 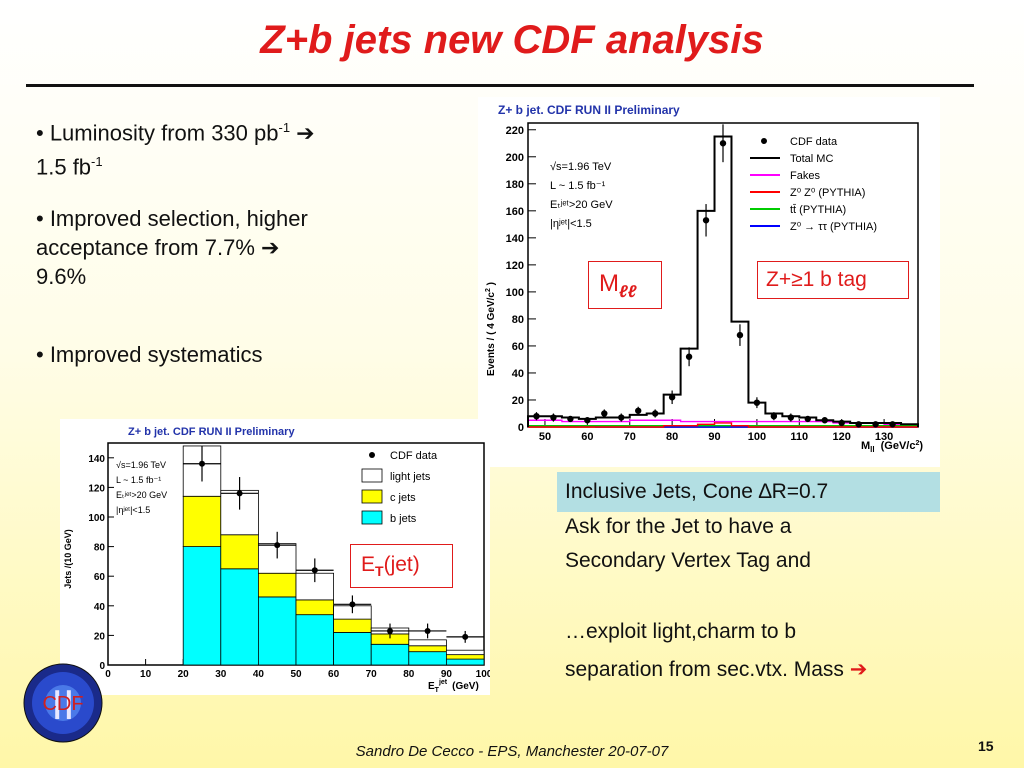 What do you see at coordinates (716, 669) in the screenshot?
I see `text-line: separation from sec.vtx. Mass ➔` at bounding box center [716, 669].